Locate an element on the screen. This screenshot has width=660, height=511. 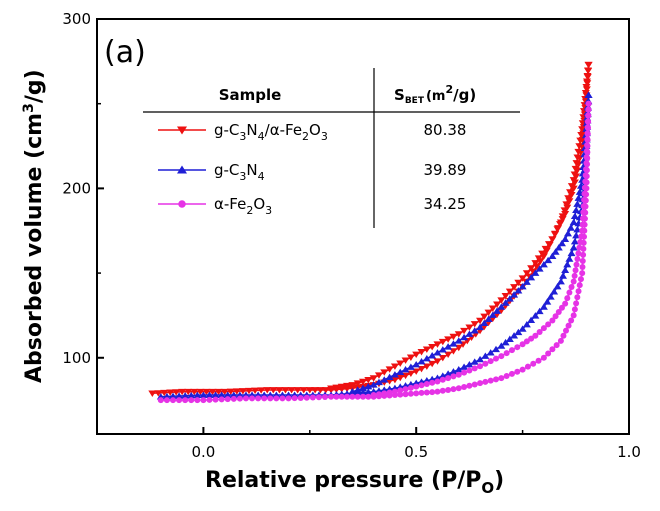
y-axis-title: Absorbed volume (cm3/g) is located at coordinates (34, 226).